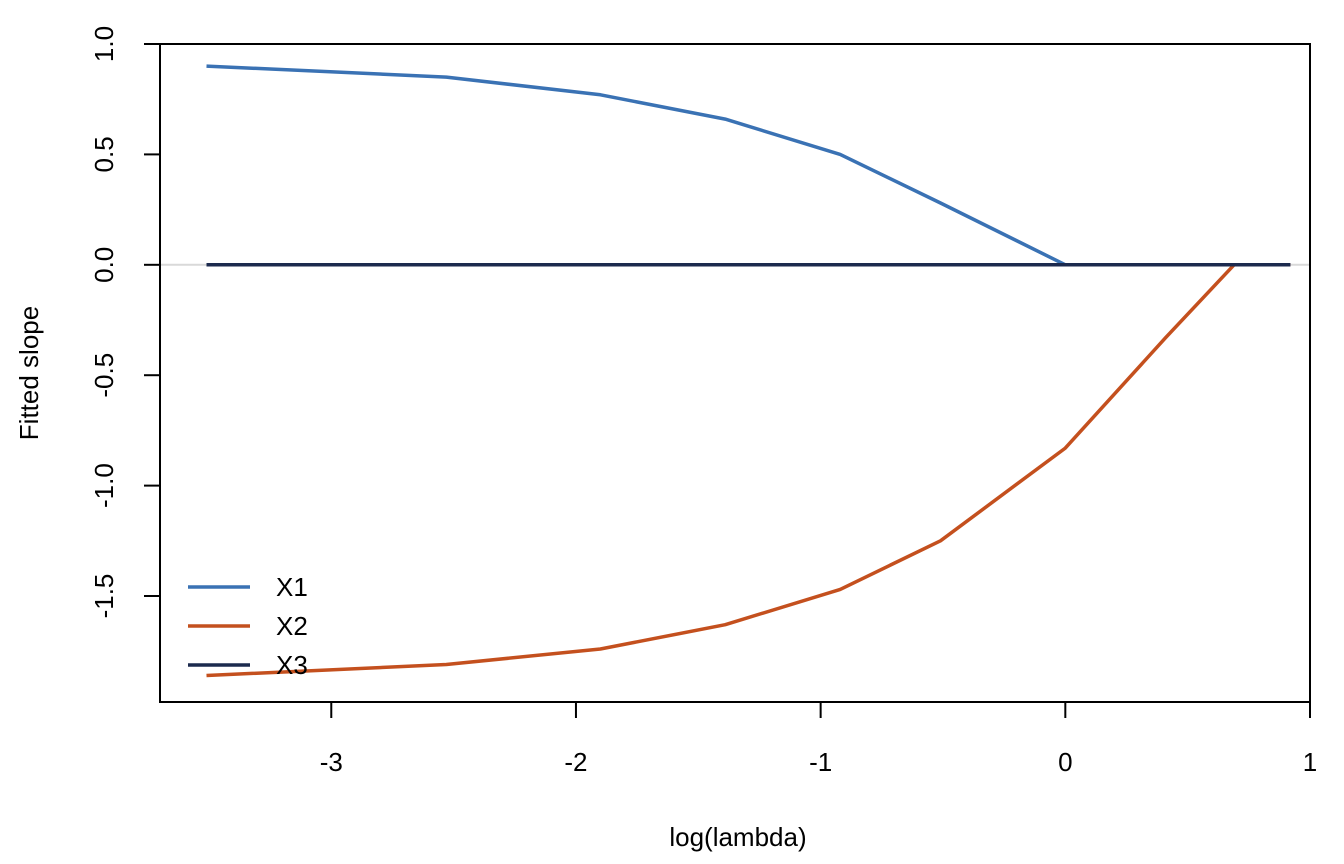  Describe the element at coordinates (125, 322) in the screenshot. I see `y-axis: 1.0 0.5 0.0 -0.5 -1.0 -1.5` at that location.